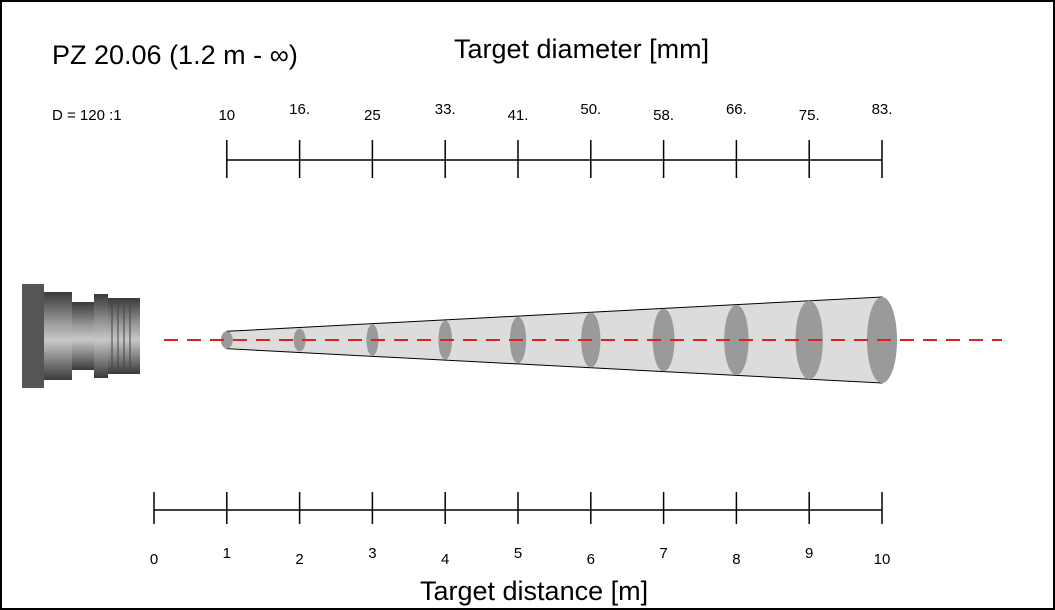 Image resolution: width=1055 pixels, height=610 pixels. What do you see at coordinates (882, 109) in the screenshot?
I see `diameter-tick-label: 83.` at bounding box center [882, 109].